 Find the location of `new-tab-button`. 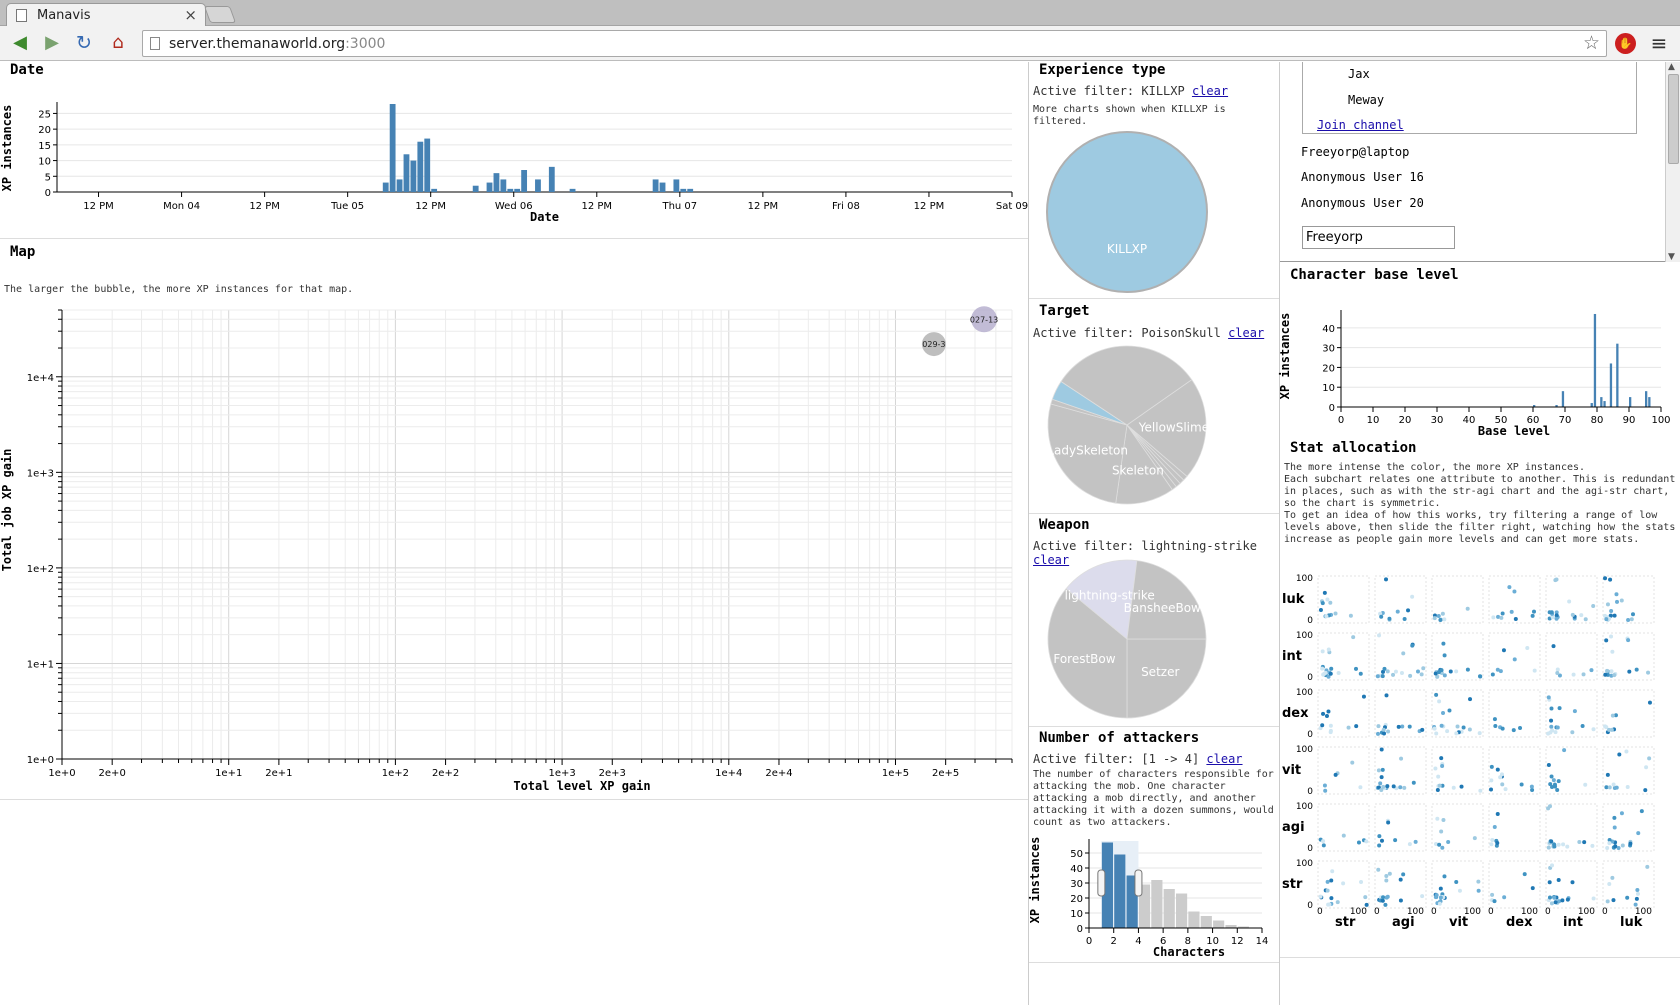

new-tab-button is located at coordinates (220, 14).